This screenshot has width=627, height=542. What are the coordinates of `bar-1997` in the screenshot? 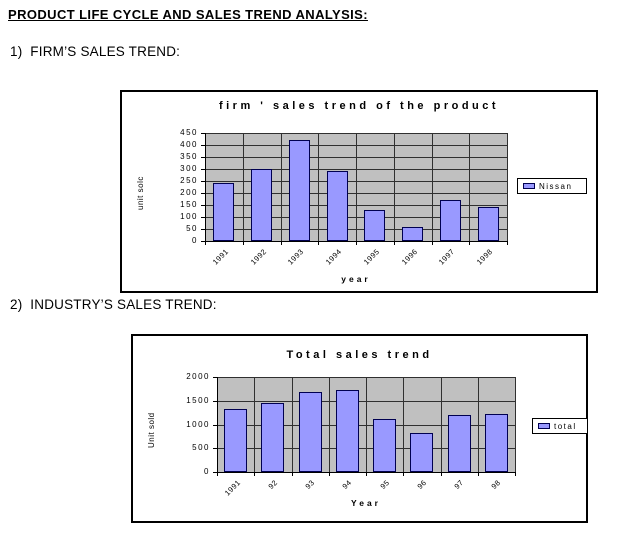 It's located at (450, 220).